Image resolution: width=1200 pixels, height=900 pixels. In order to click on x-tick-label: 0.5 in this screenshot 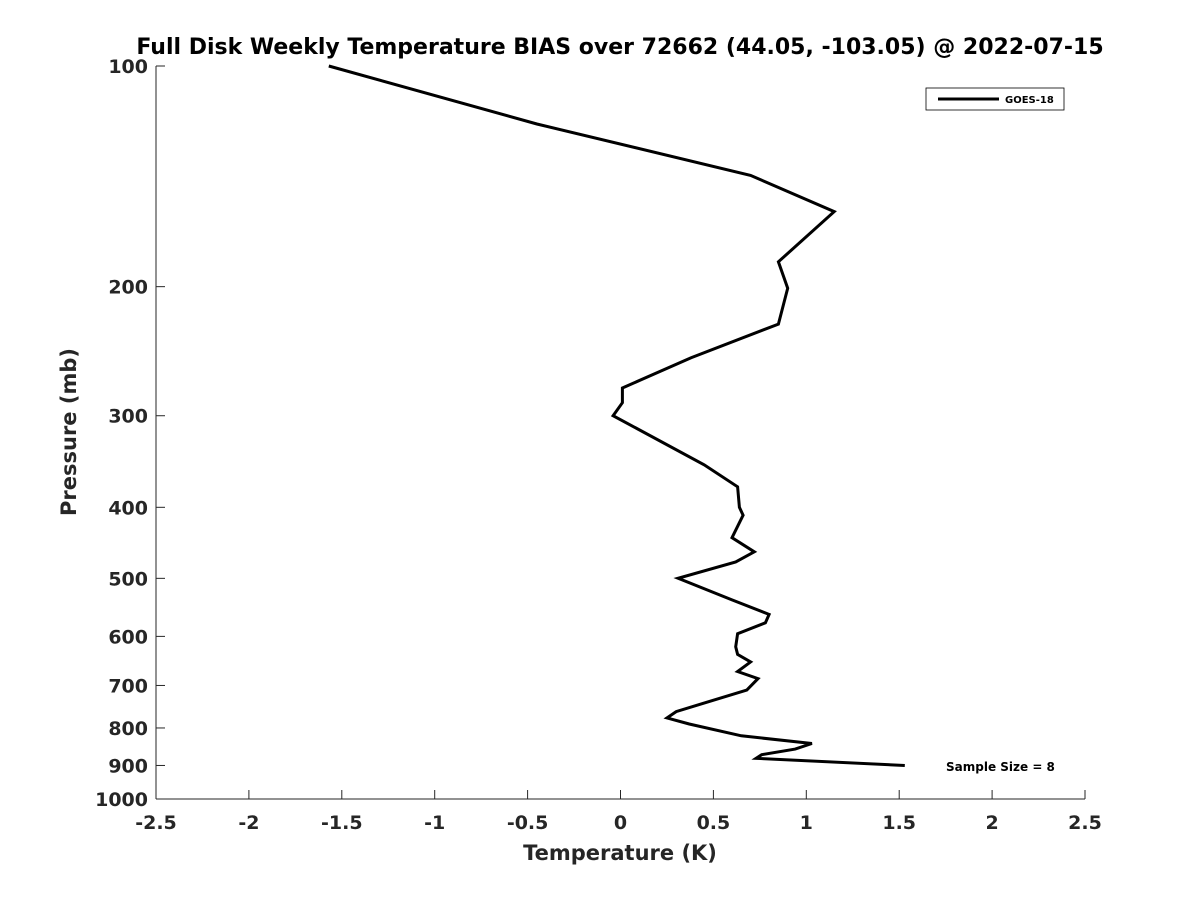, I will do `click(714, 823)`.